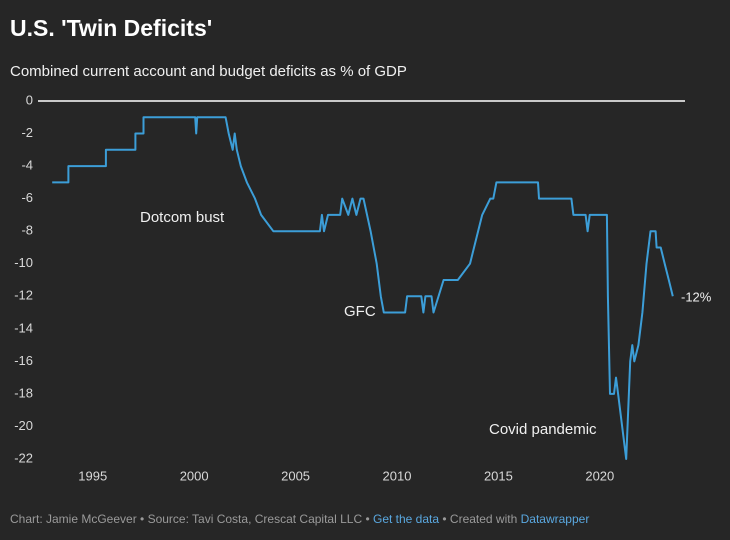  I want to click on end-label: -12%, so click(696, 296).